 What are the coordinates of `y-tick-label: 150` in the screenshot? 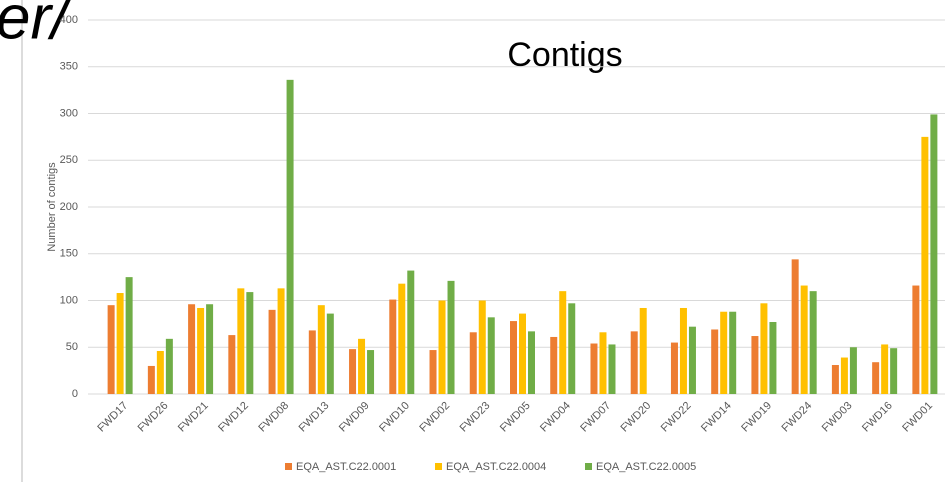 It's located at (69, 254).